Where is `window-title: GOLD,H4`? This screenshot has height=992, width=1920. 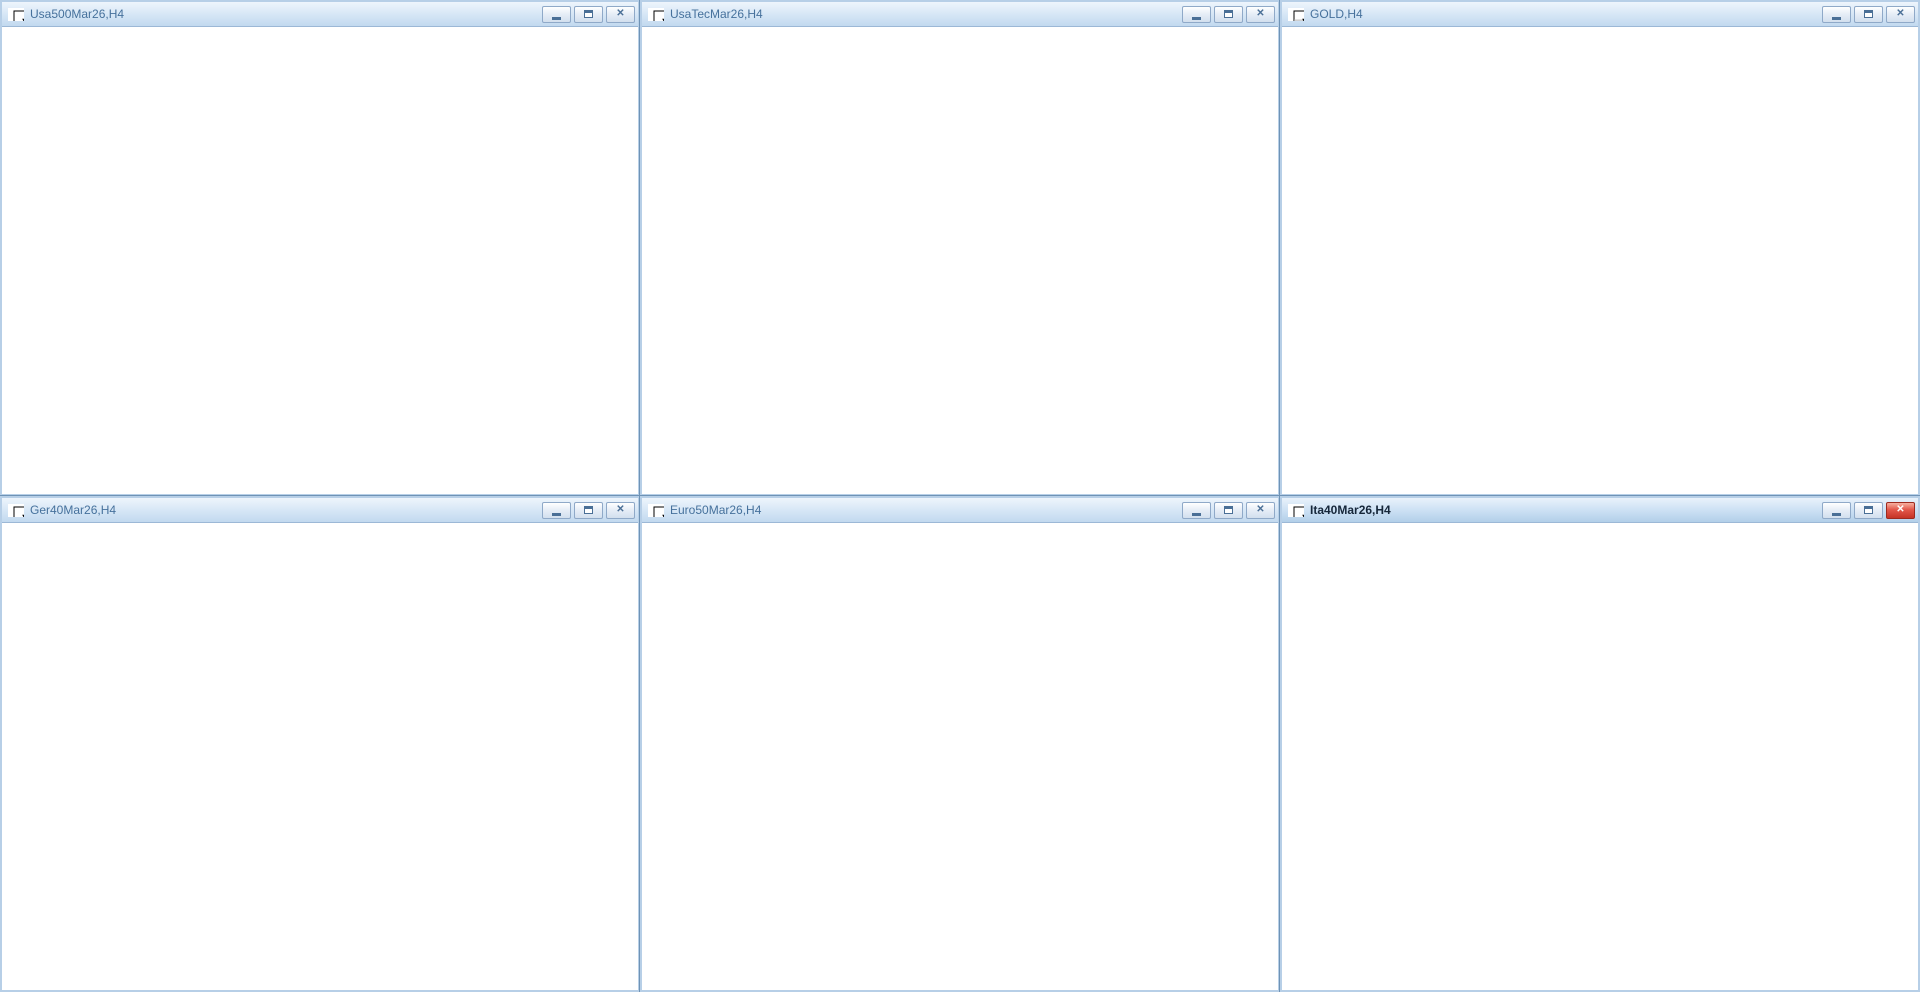
window-title: GOLD,H4 is located at coordinates (1336, 14).